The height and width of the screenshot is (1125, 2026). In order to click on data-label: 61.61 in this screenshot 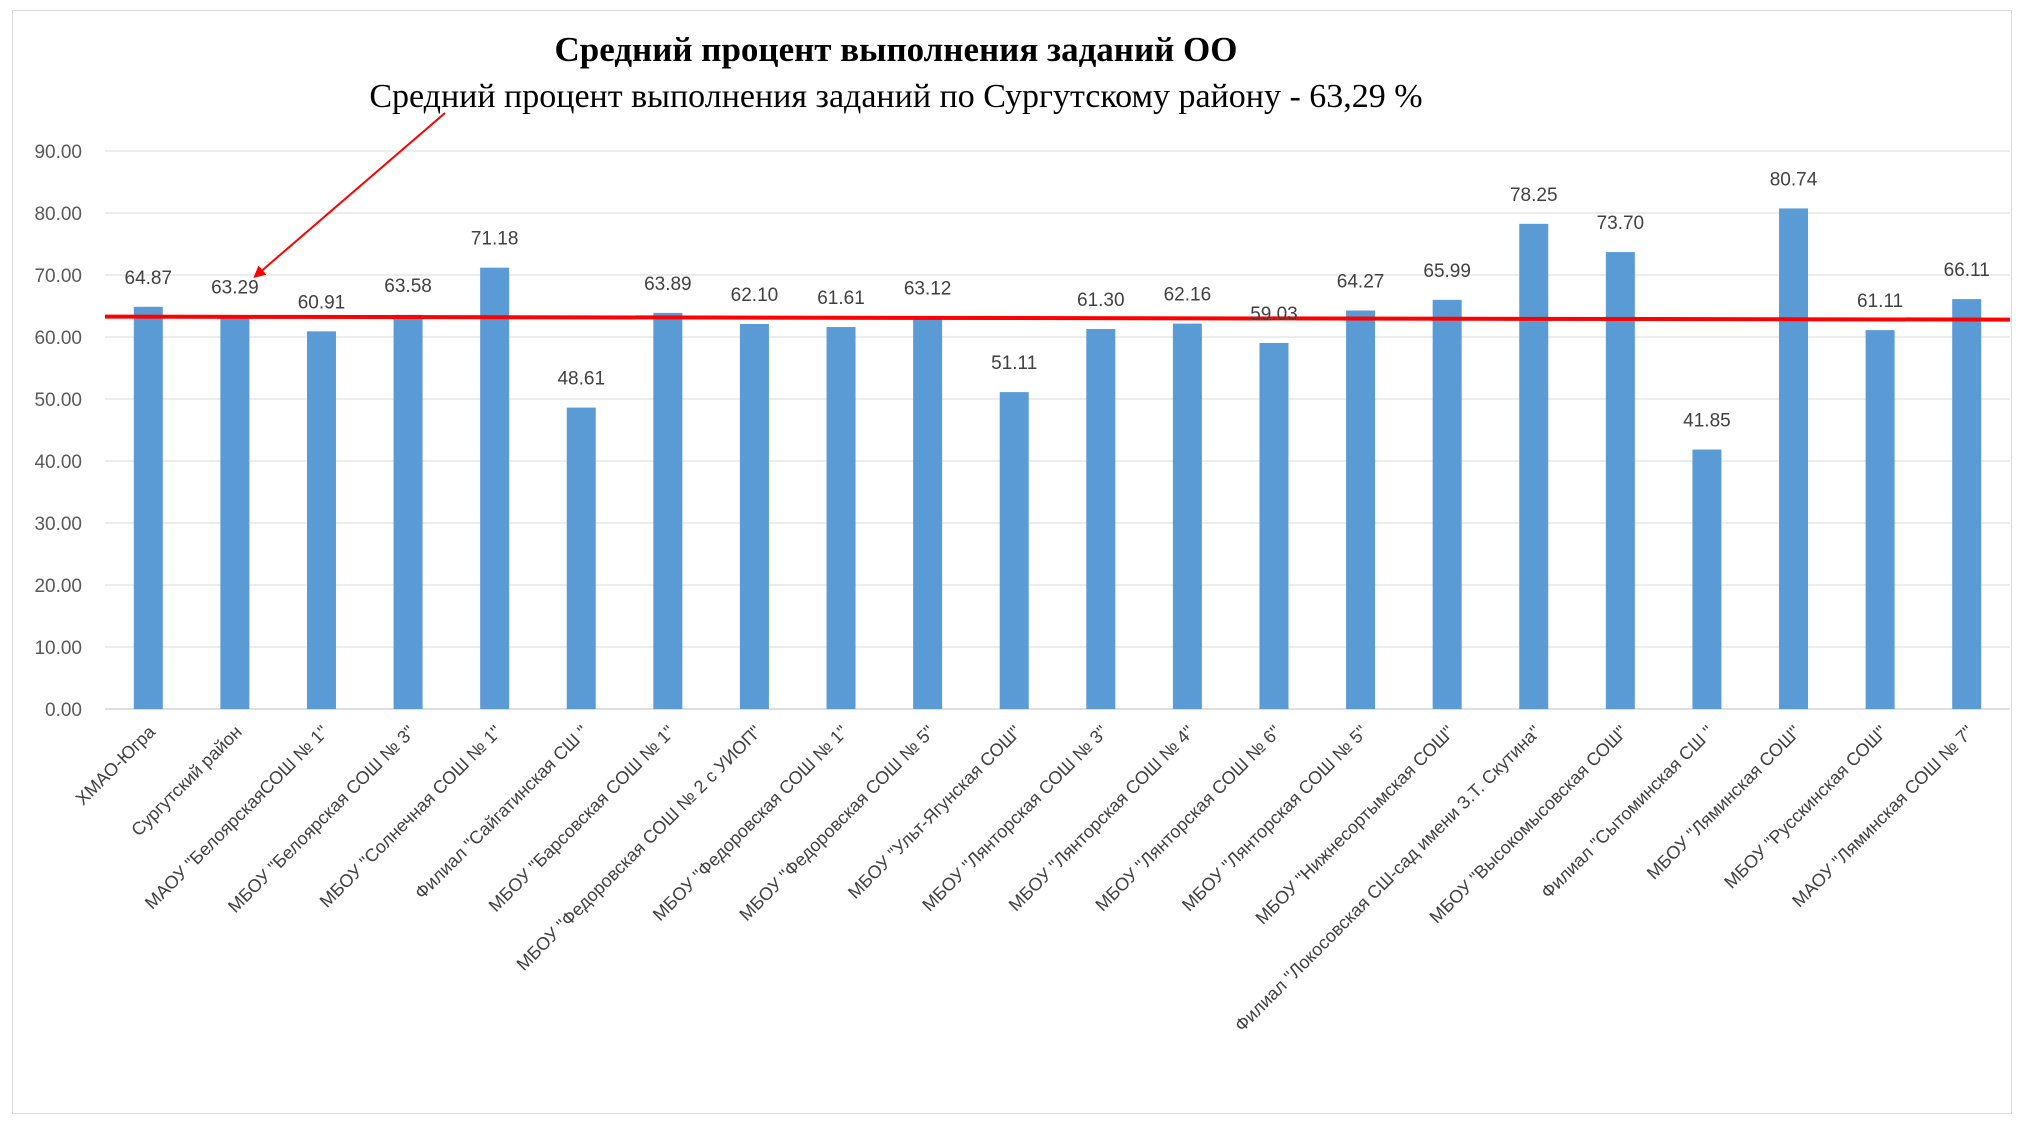, I will do `click(841, 298)`.